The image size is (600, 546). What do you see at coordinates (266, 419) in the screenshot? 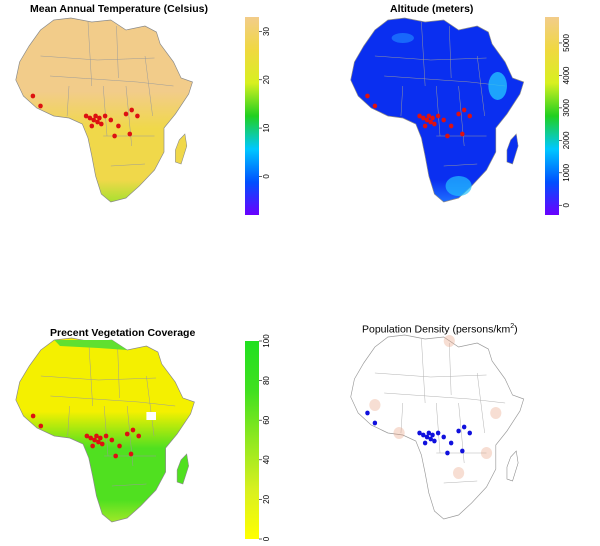
I see `colorbar-tick-label: 60` at bounding box center [266, 419].